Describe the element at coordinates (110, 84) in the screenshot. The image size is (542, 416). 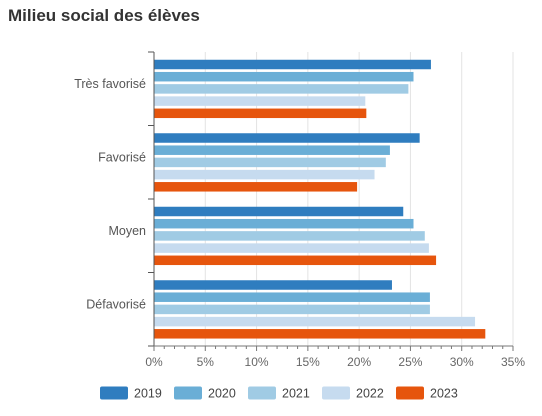
I see `category-label: Très favorisé` at that location.